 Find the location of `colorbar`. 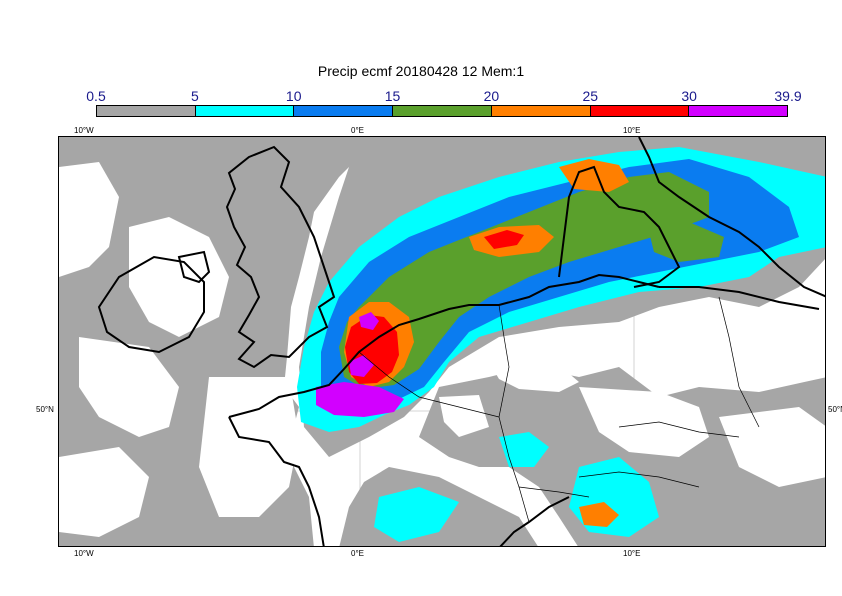

colorbar is located at coordinates (442, 111).